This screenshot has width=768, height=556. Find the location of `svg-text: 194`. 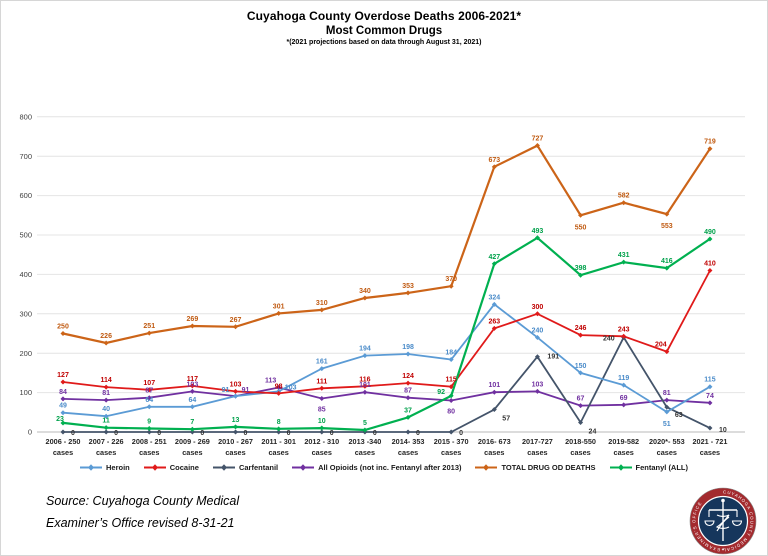

svg-text: 194 is located at coordinates (365, 349).